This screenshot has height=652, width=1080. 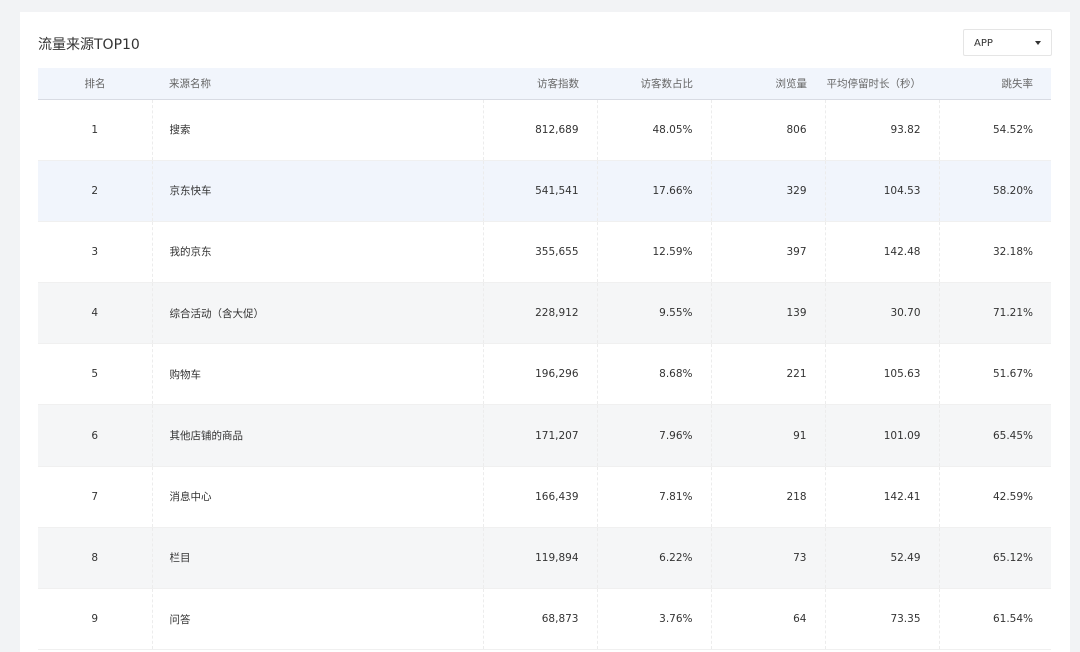 What do you see at coordinates (983, 43) in the screenshot?
I see `platform-select-value: APP` at bounding box center [983, 43].